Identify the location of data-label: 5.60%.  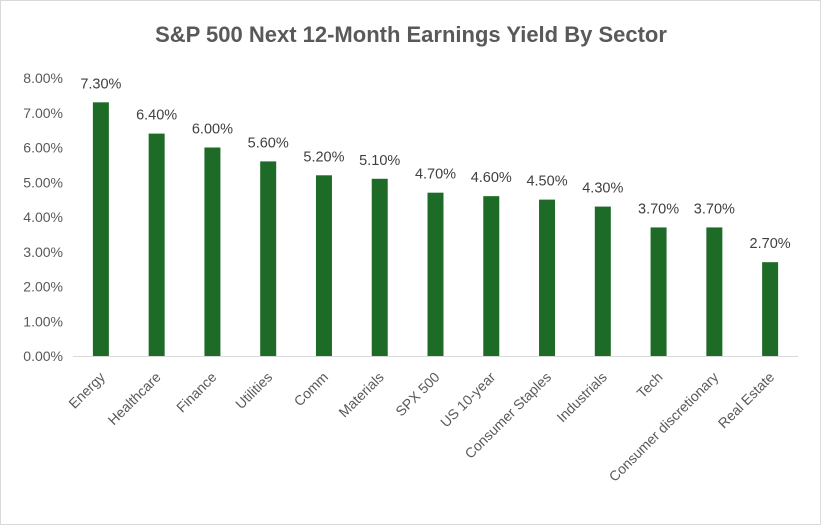
(268, 143).